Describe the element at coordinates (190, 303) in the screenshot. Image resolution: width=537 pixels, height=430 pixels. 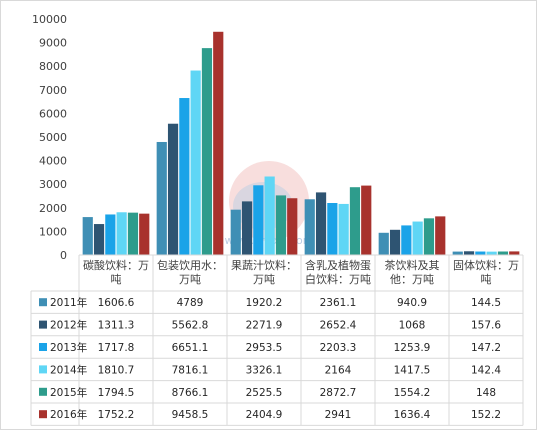
I see `table-cell-value: 4789` at that location.